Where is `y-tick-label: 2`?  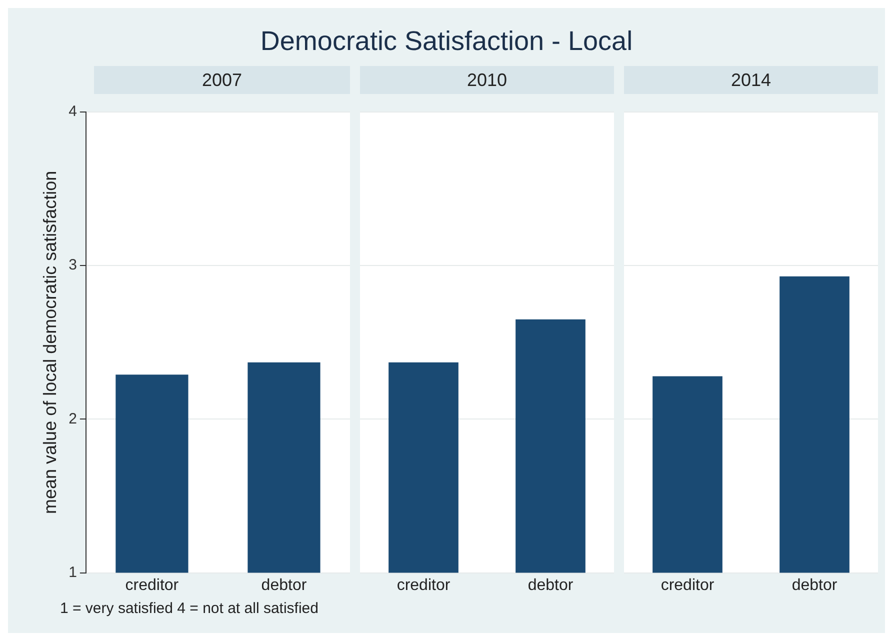 y-tick-label: 2 is located at coordinates (72, 419).